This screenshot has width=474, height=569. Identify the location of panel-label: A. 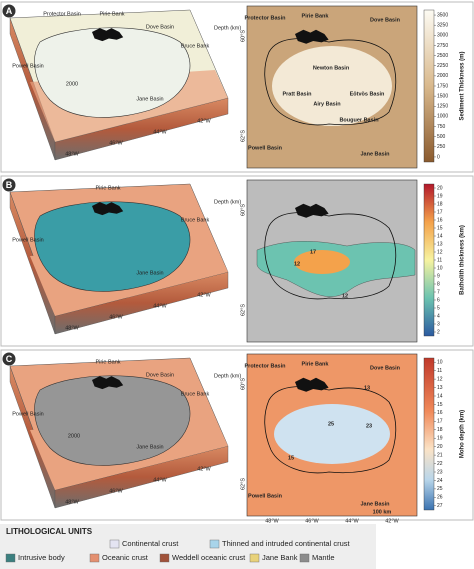
(9, 11).